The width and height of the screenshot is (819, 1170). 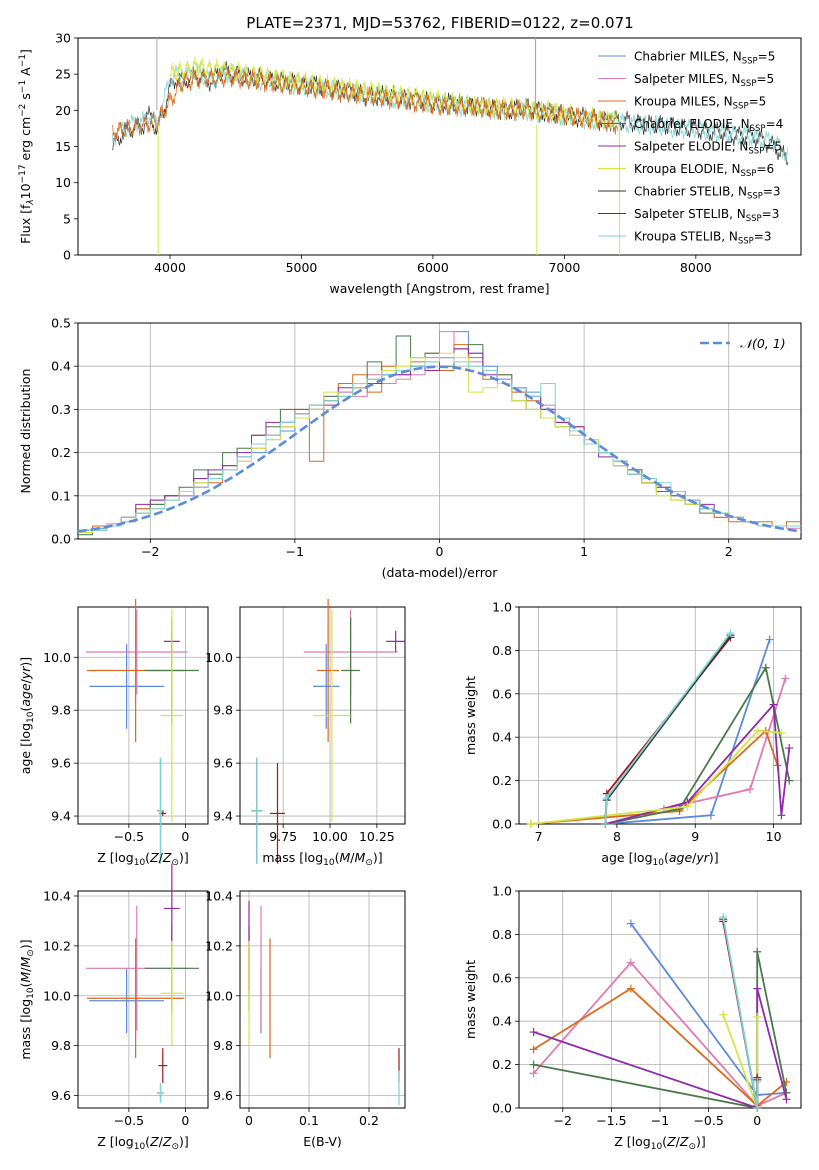 I want to click on gaussian-curve, so click(x=439, y=449).